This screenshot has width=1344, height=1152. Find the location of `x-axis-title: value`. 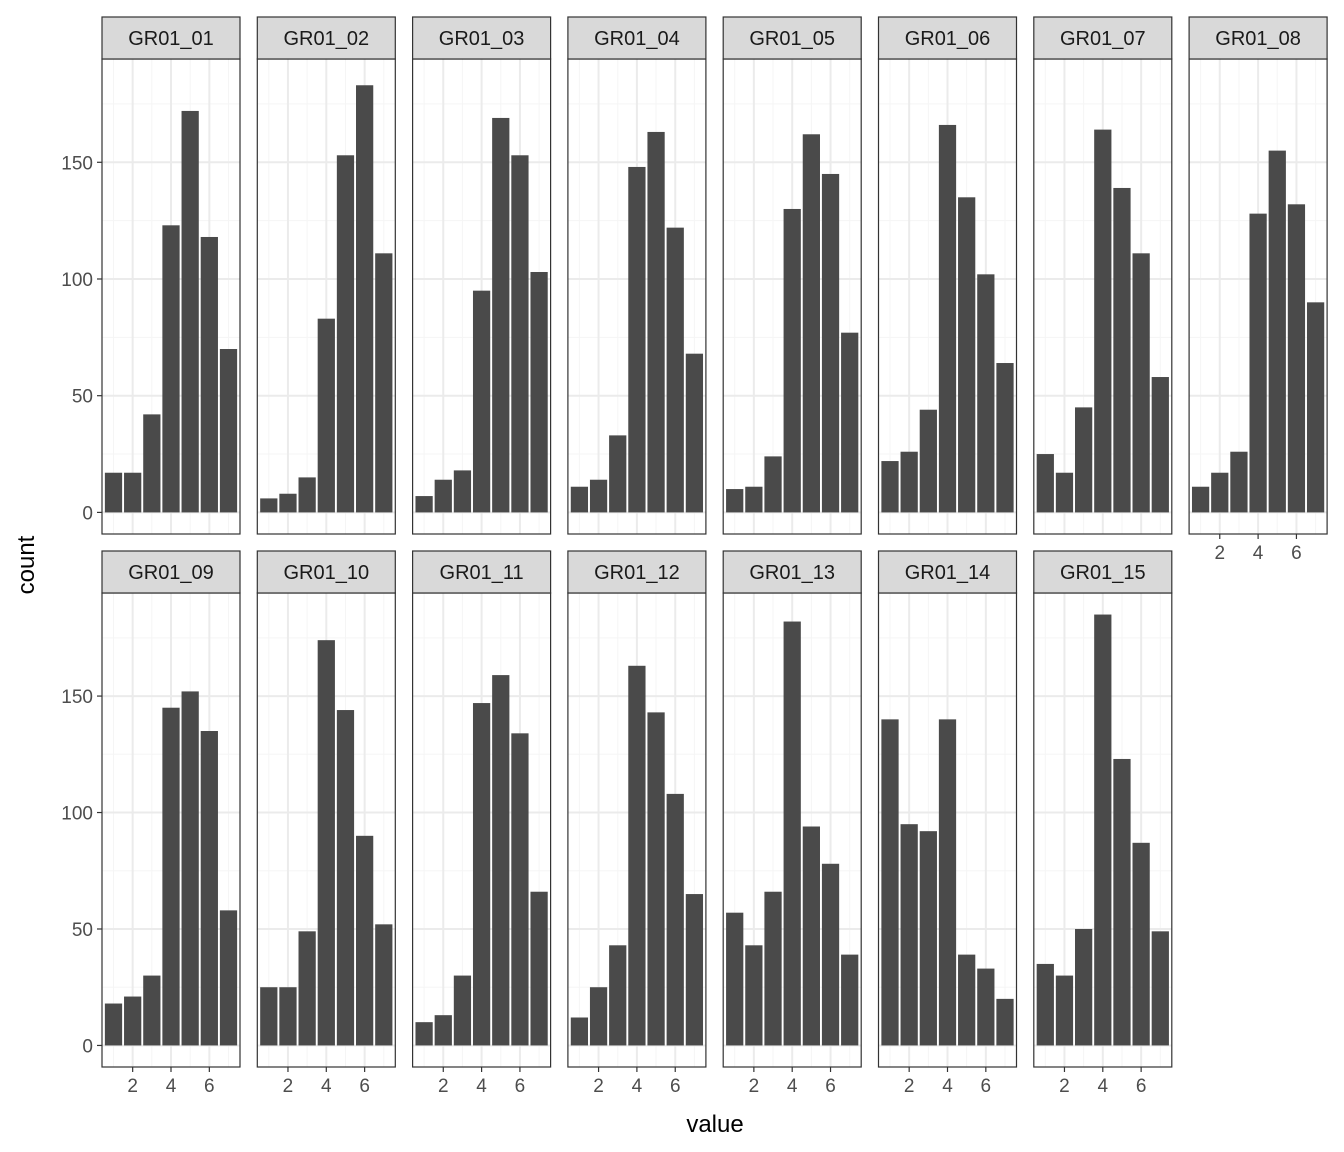

x-axis-title: value is located at coordinates (714, 1124).